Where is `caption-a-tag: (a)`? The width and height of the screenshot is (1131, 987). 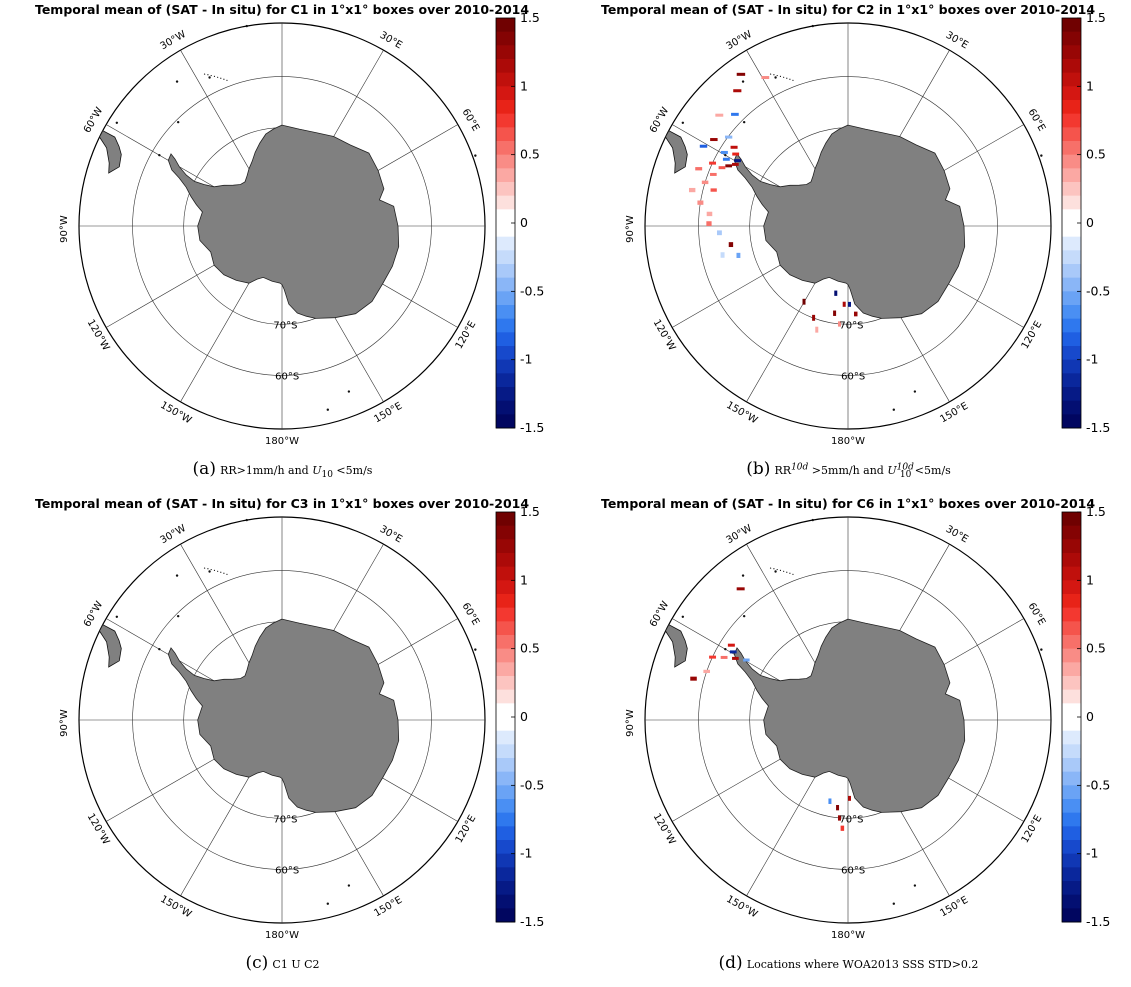
caption-a-tag: (a) is located at coordinates (204, 469).